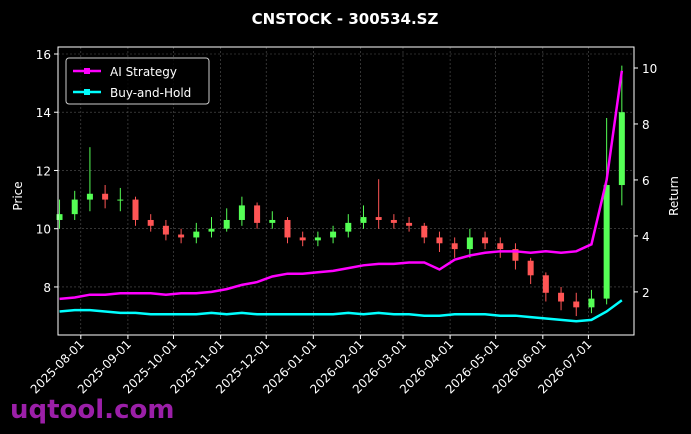 The width and height of the screenshot is (691, 434). What do you see at coordinates (341, 311) in the screenshot?
I see `return-line` at bounding box center [341, 311].